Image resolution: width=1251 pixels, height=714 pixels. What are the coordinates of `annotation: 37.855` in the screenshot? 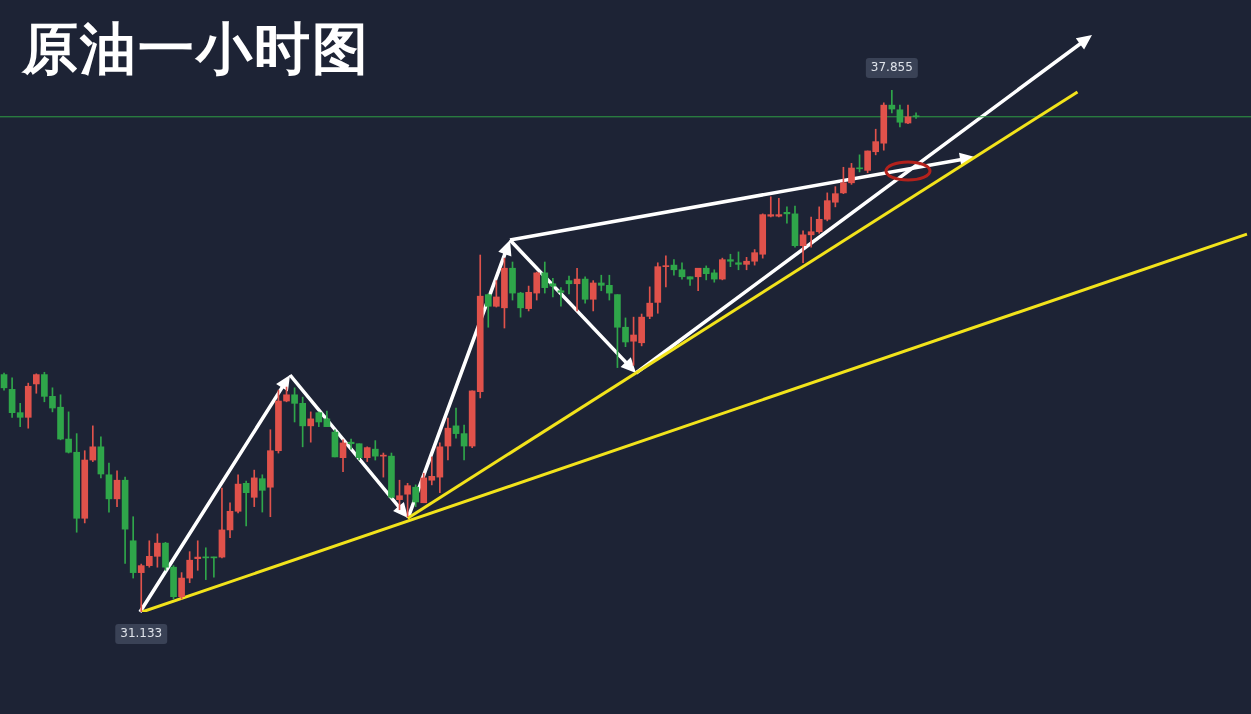 It's located at (891, 67).